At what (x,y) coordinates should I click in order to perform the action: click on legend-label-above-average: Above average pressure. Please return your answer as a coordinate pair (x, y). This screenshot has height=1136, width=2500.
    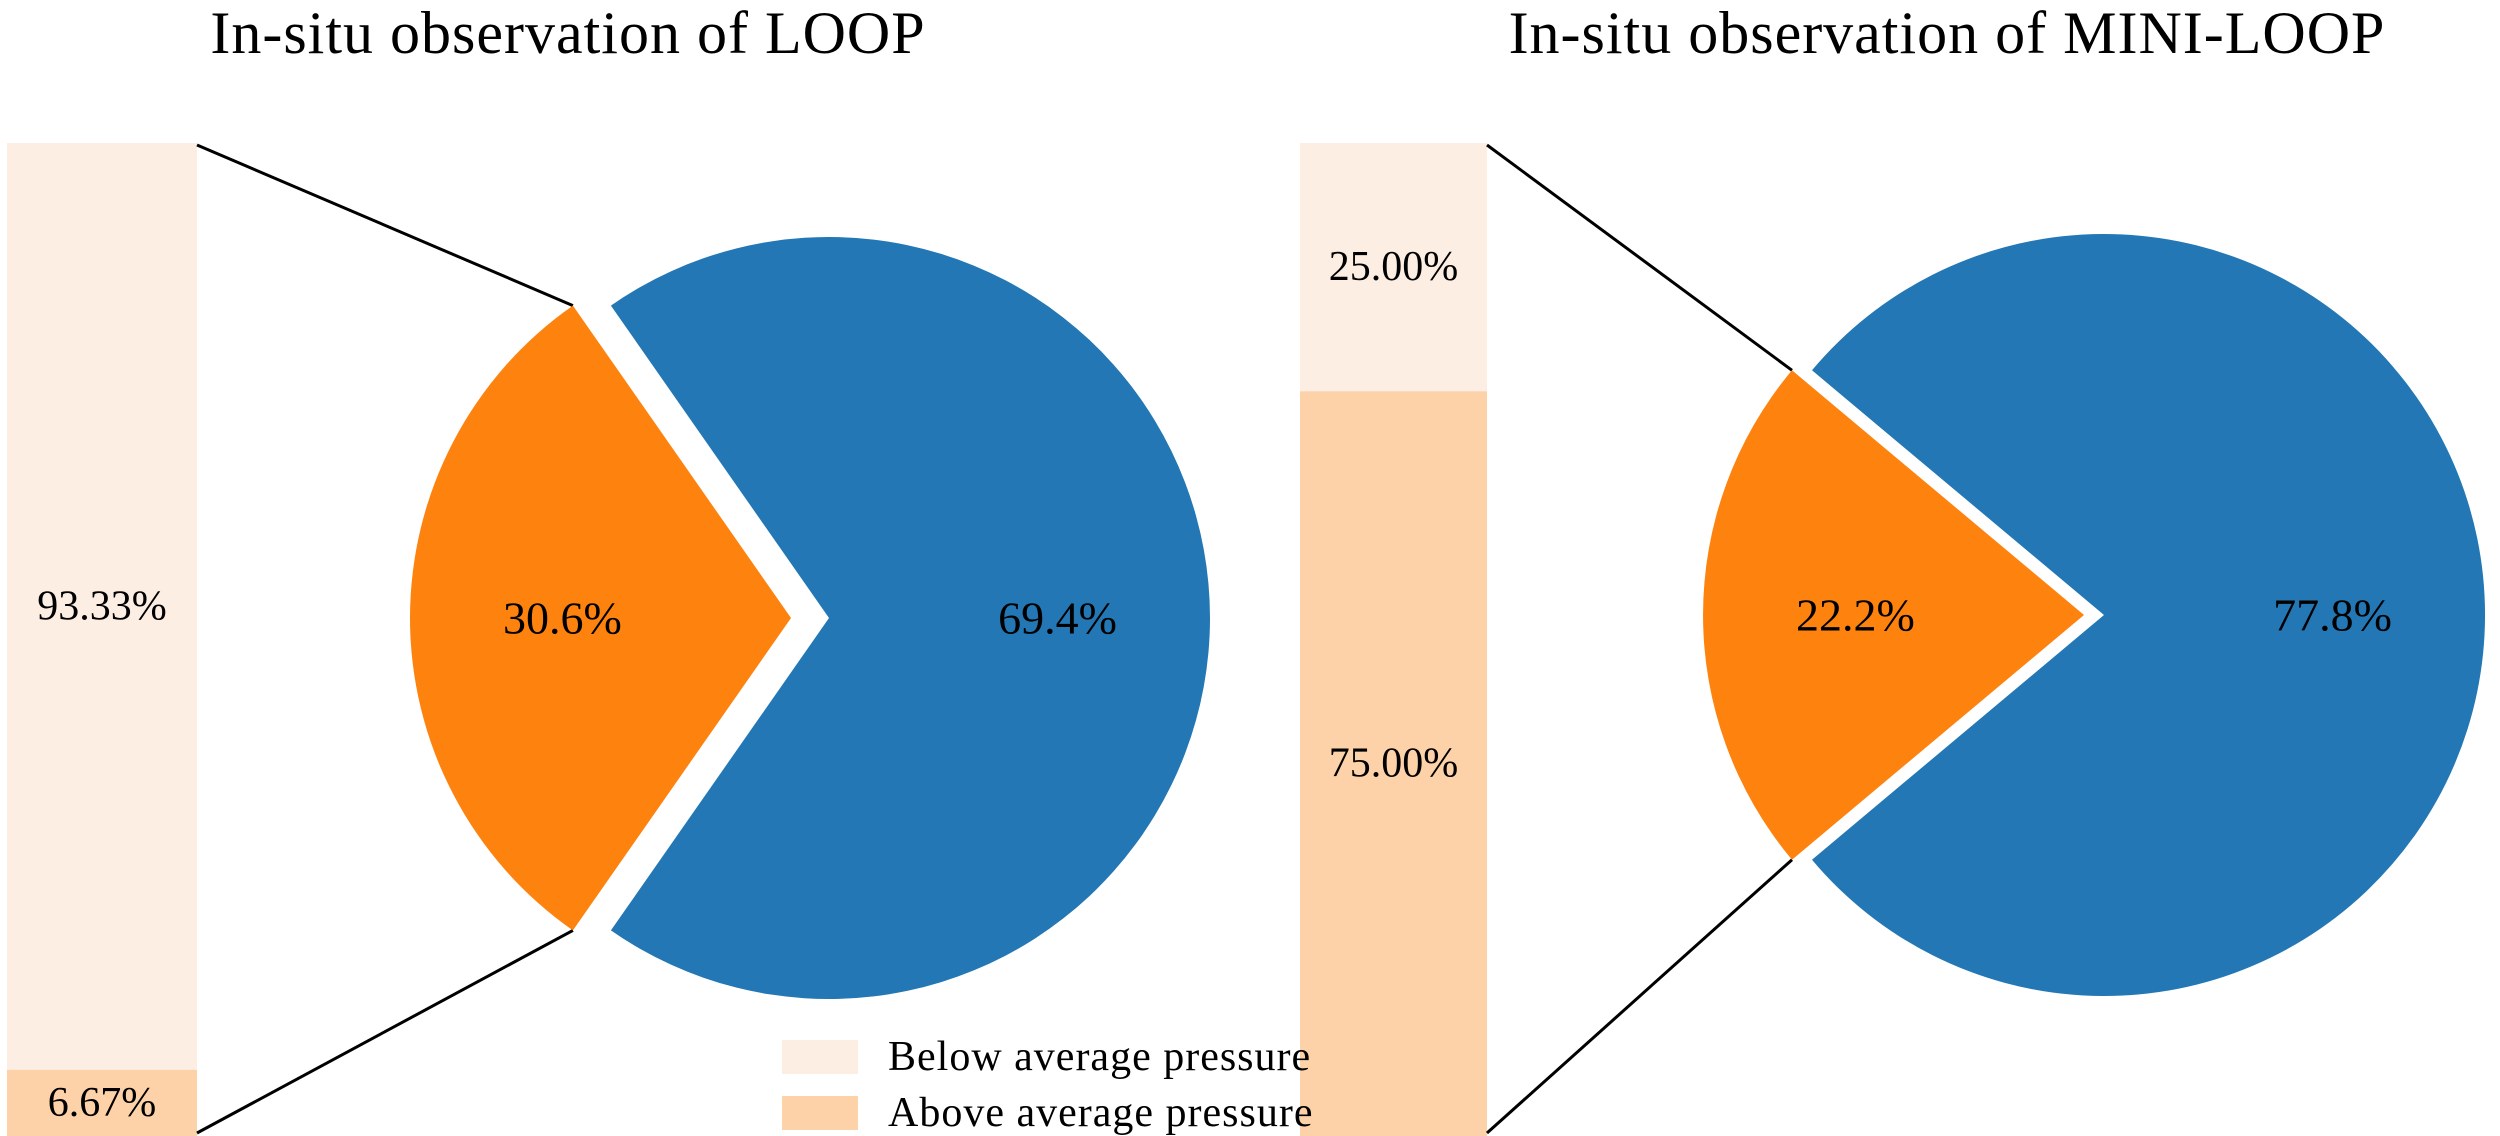
    Looking at the image, I should click on (1101, 1113).